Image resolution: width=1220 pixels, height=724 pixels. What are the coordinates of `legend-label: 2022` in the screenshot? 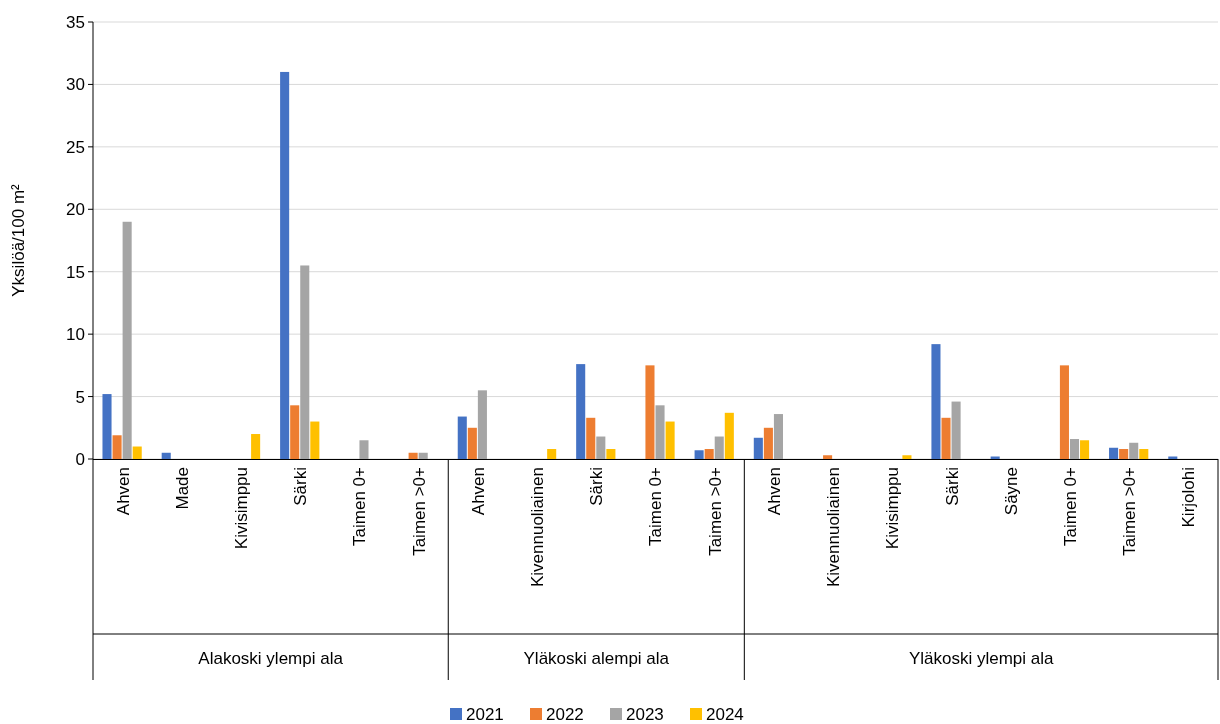 It's located at (565, 714).